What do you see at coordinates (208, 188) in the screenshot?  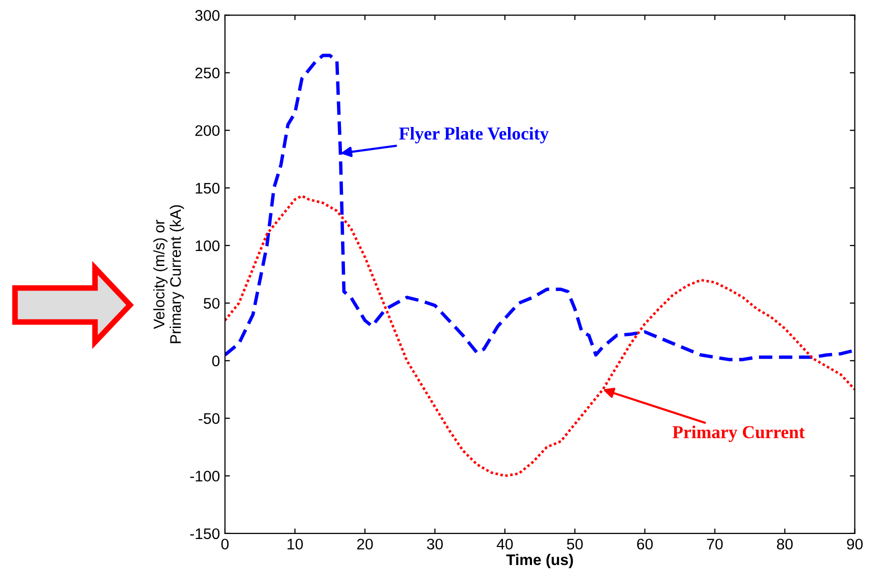 I see `y-tick-label: 150` at bounding box center [208, 188].